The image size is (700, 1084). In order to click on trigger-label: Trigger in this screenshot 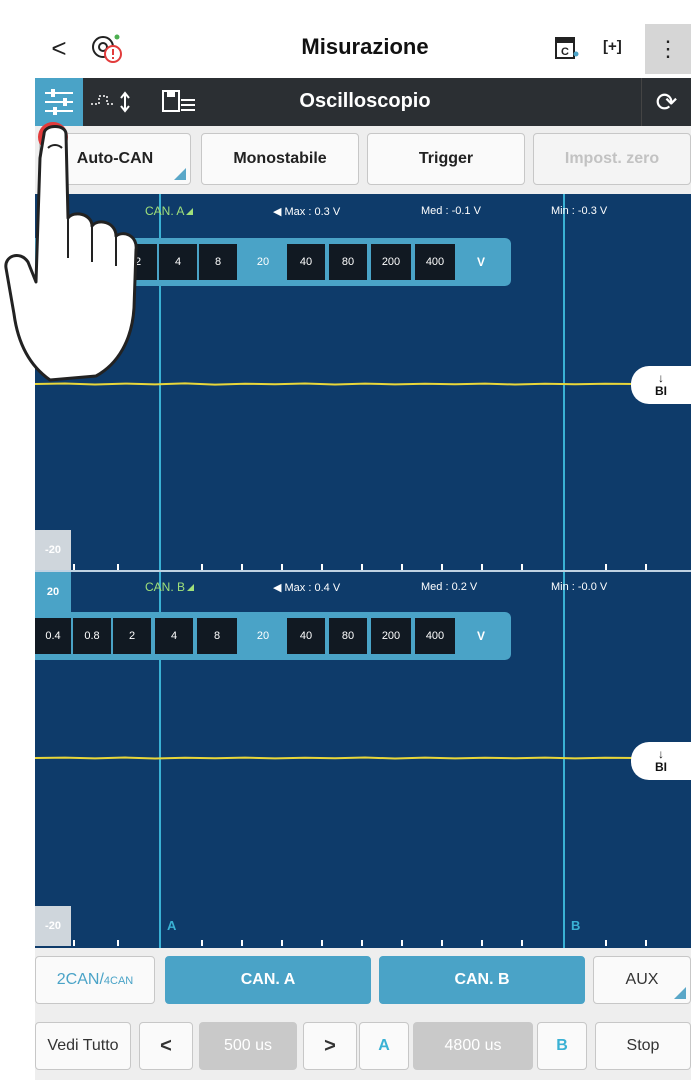, I will do `click(446, 158)`.